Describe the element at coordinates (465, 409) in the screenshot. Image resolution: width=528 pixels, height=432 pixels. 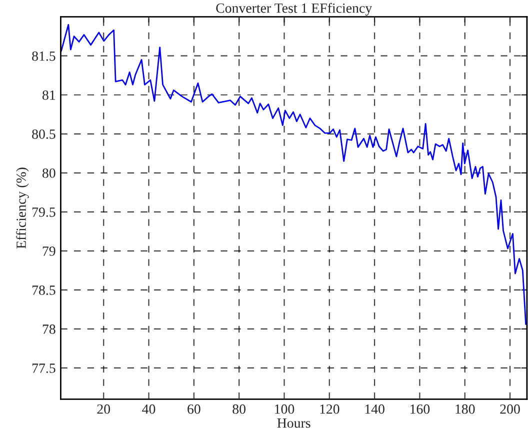
I see `x-tick-label: 180` at that location.